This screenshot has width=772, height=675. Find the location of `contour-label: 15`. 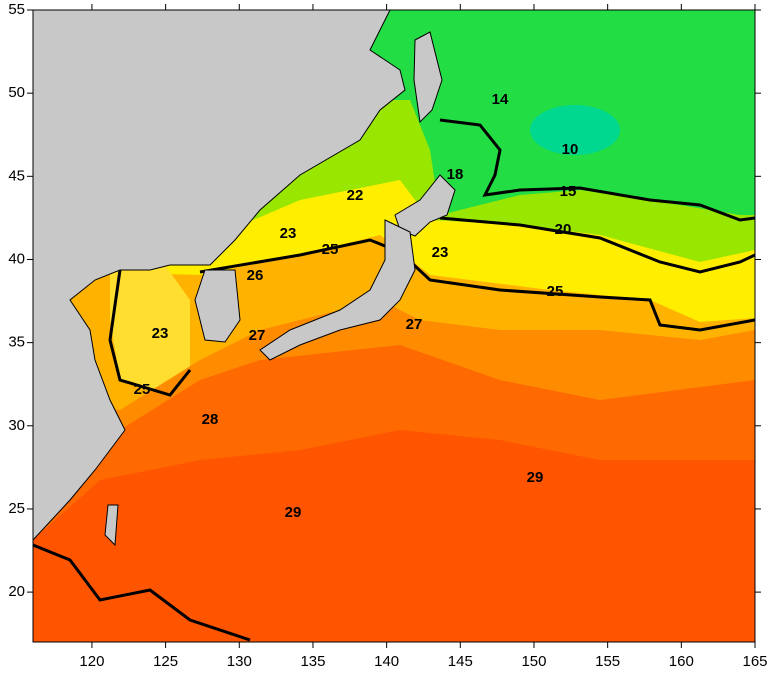

contour-label: 15 is located at coordinates (568, 191).